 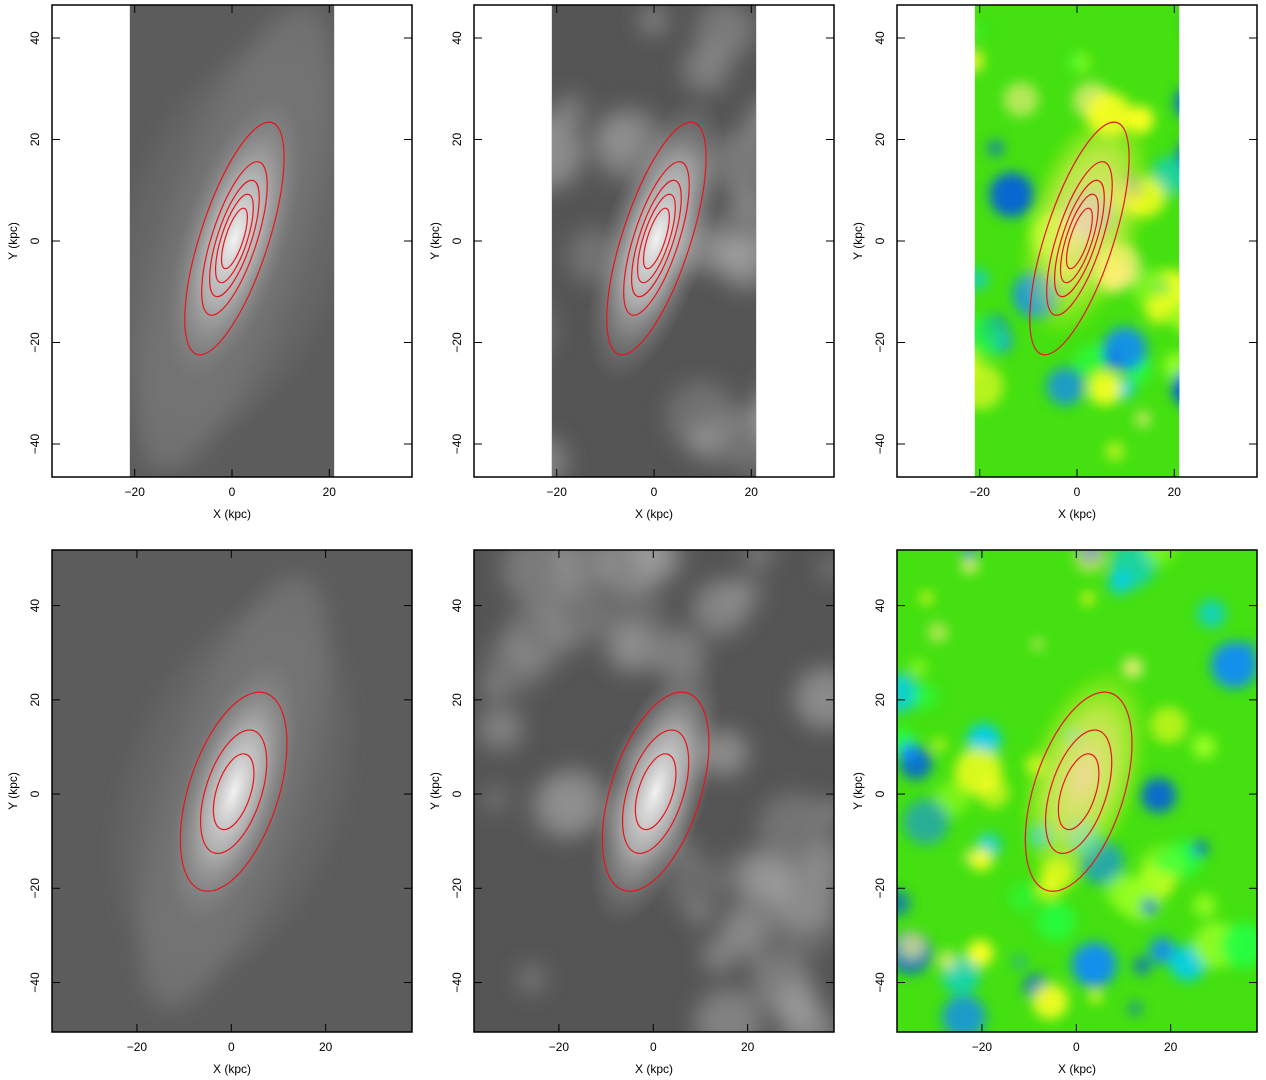 I want to click on frame, so click(x=654, y=791).